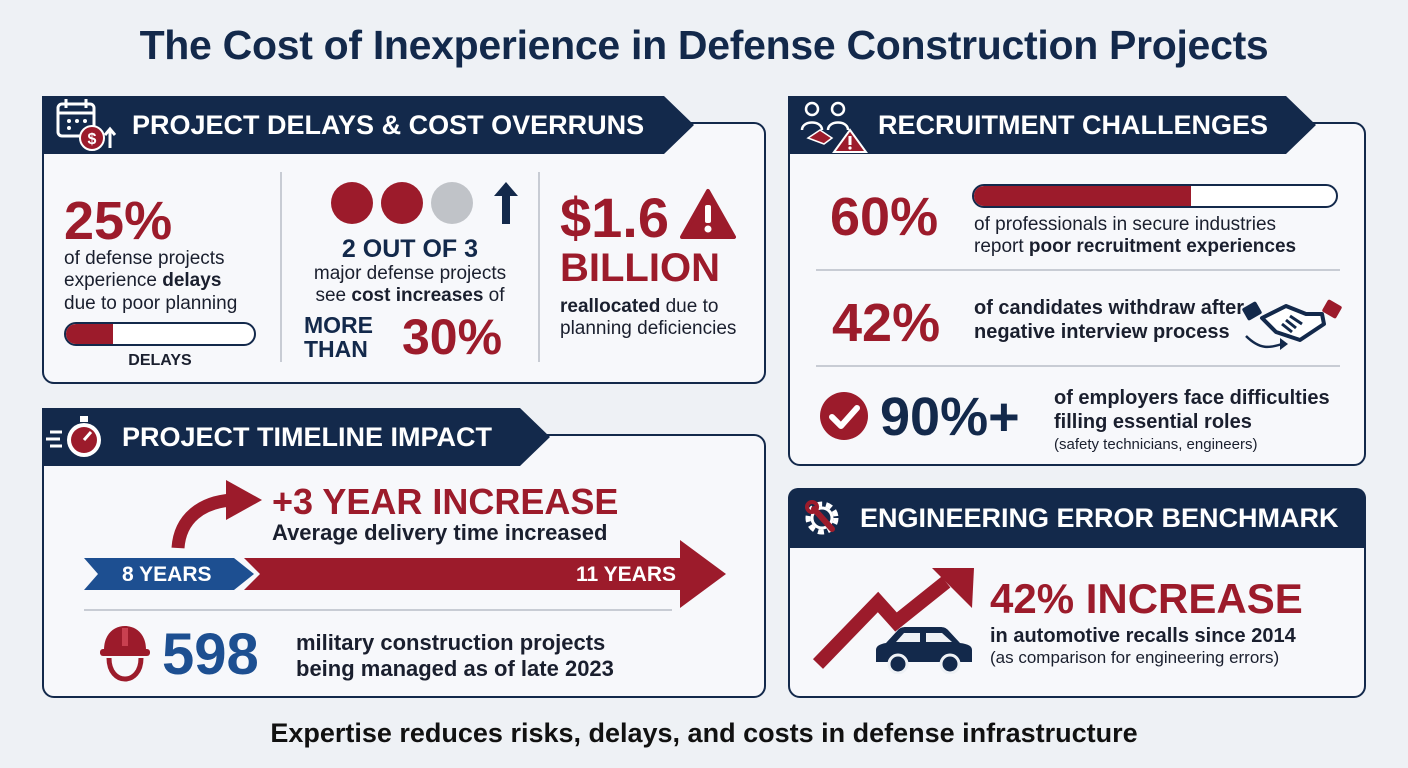 This screenshot has height=768, width=1408. I want to click on timeline-panel-title: PROJECT TIMELINE IMPACT, so click(307, 436).